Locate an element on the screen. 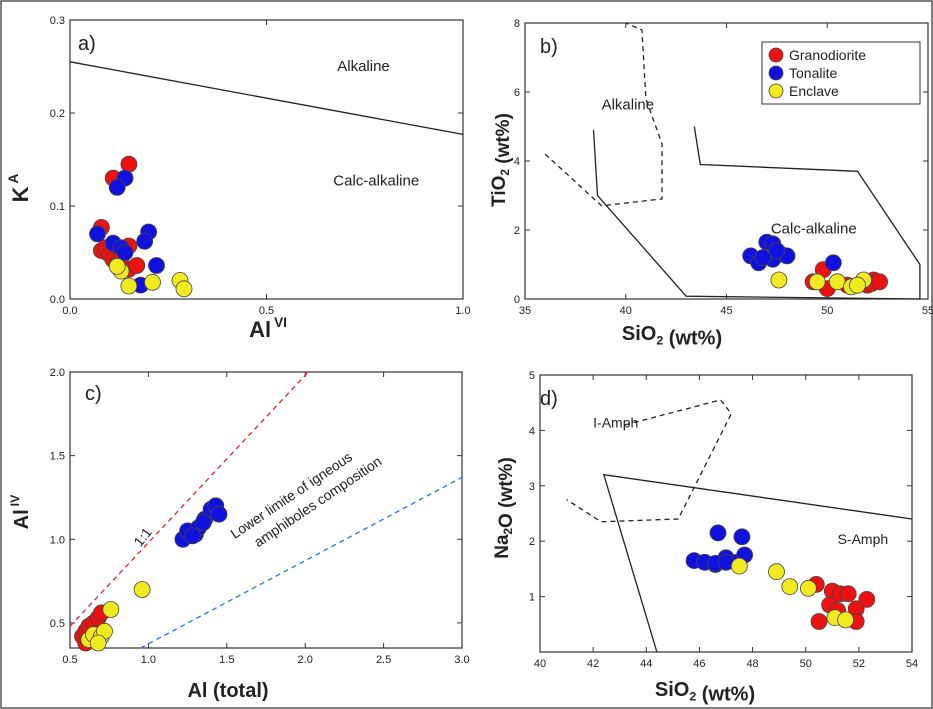  panel-label: d) is located at coordinates (549, 399).